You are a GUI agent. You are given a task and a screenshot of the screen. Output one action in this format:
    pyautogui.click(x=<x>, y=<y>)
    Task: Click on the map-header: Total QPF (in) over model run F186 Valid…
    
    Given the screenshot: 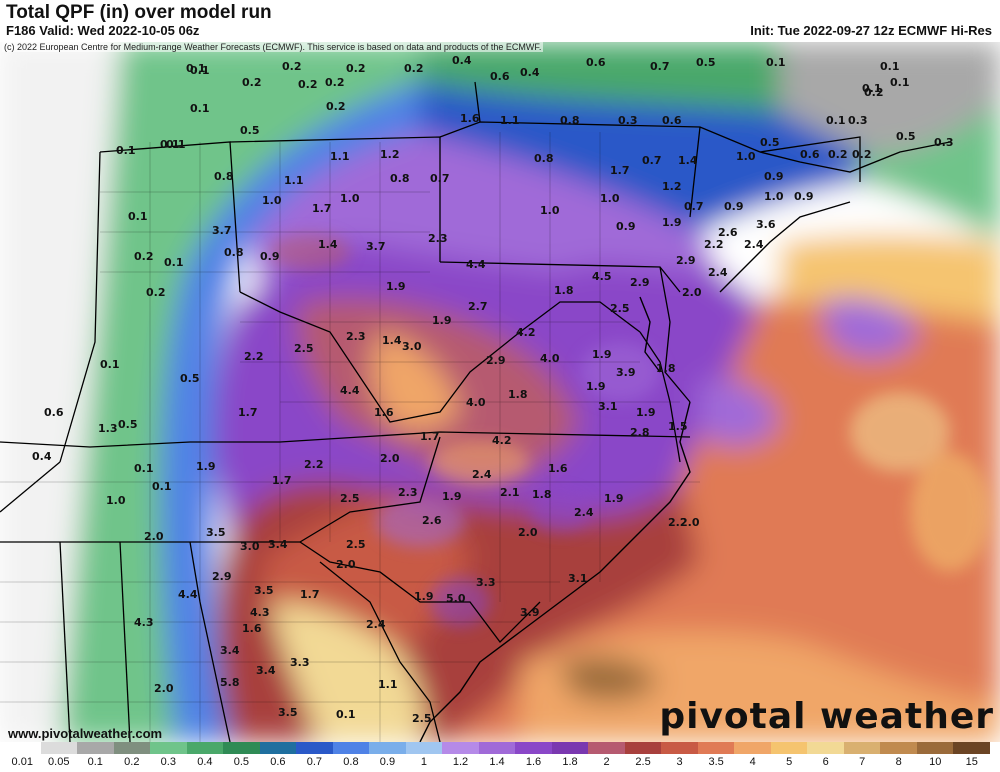 What is the action you would take?
    pyautogui.click(x=500, y=21)
    